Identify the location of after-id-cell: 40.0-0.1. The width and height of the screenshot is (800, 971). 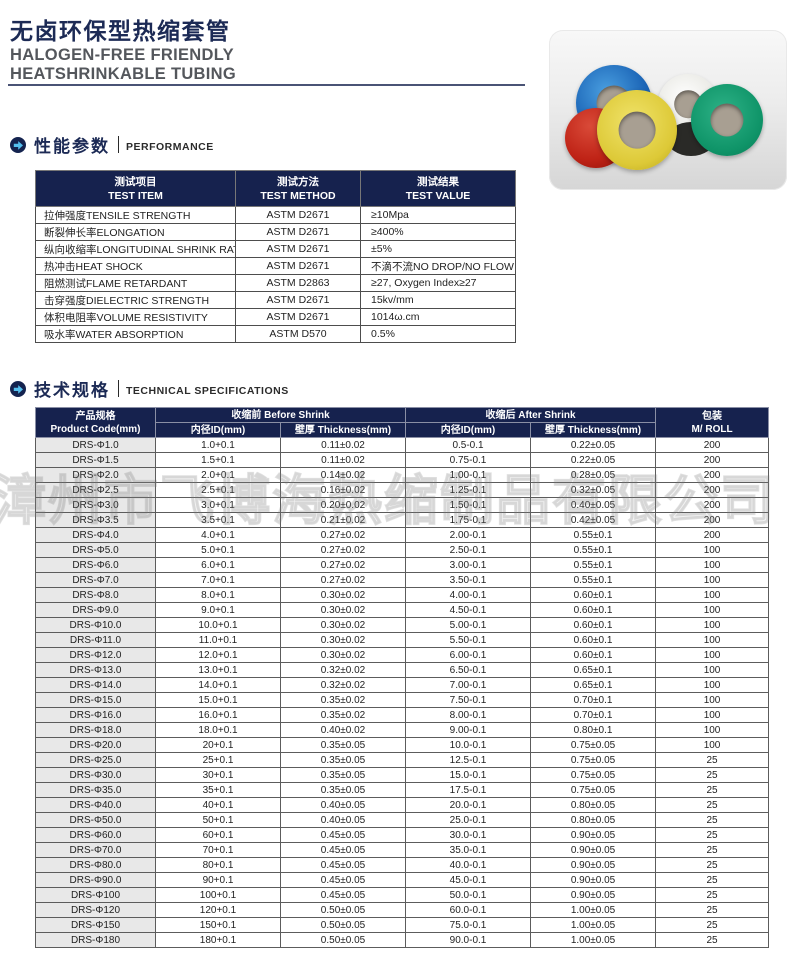
(468, 865).